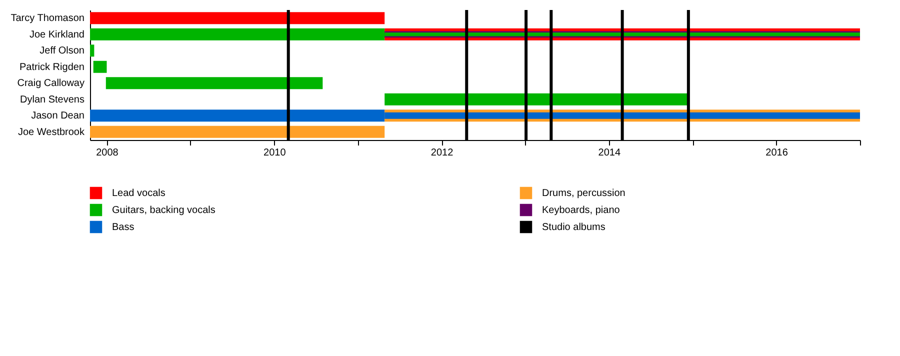 The width and height of the screenshot is (900, 356). Describe the element at coordinates (123, 227) in the screenshot. I see `legend-label: Bass` at that location.